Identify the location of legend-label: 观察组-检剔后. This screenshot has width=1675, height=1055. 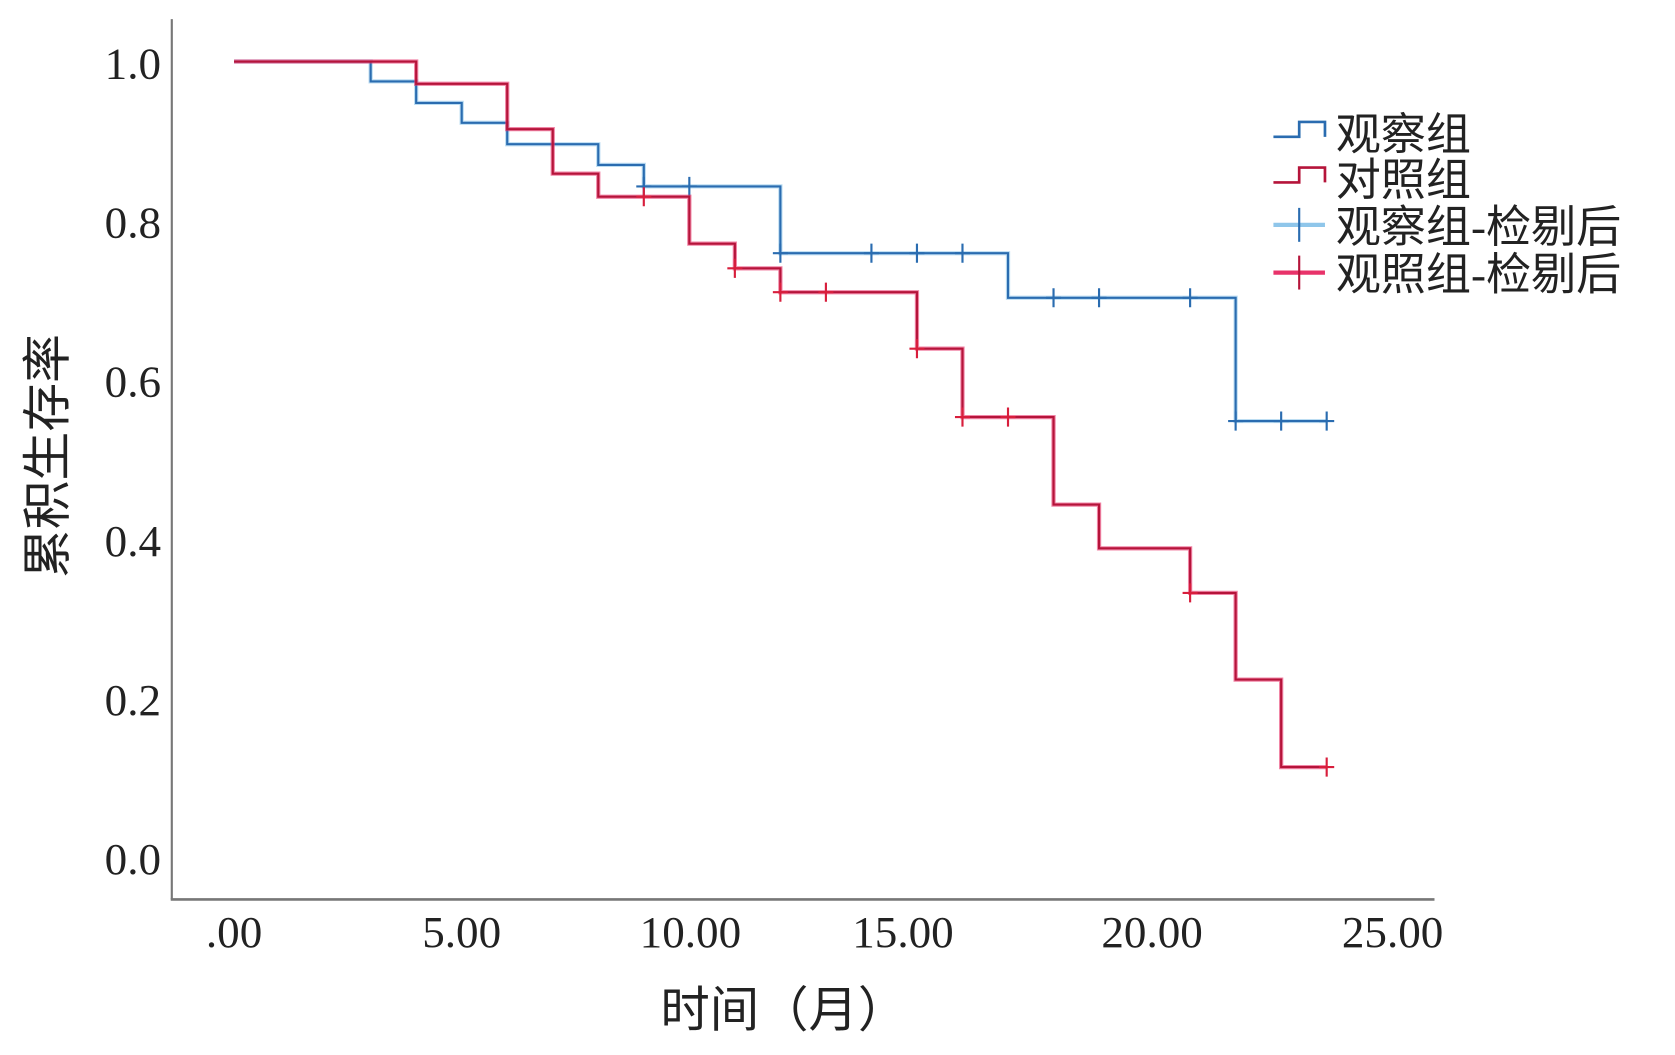
(1479, 227).